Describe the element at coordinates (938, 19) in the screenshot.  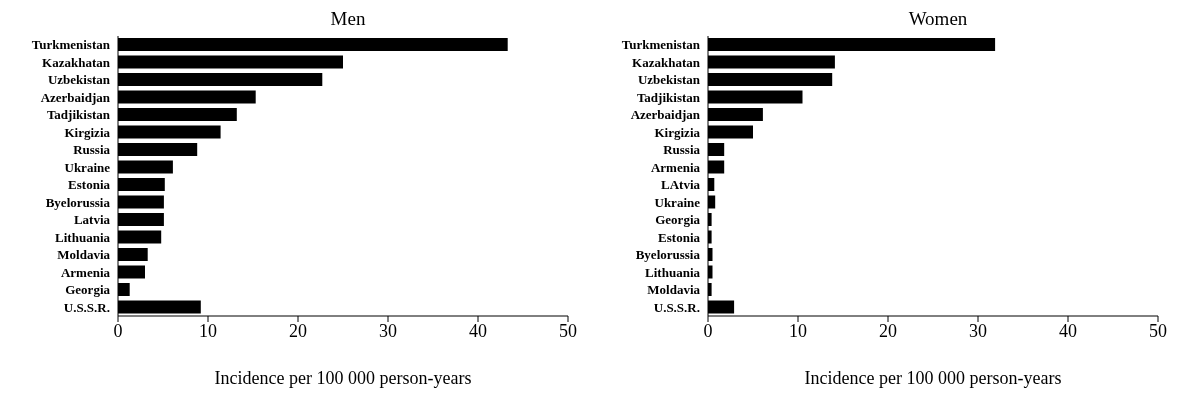
I see `chart-title: Women` at that location.